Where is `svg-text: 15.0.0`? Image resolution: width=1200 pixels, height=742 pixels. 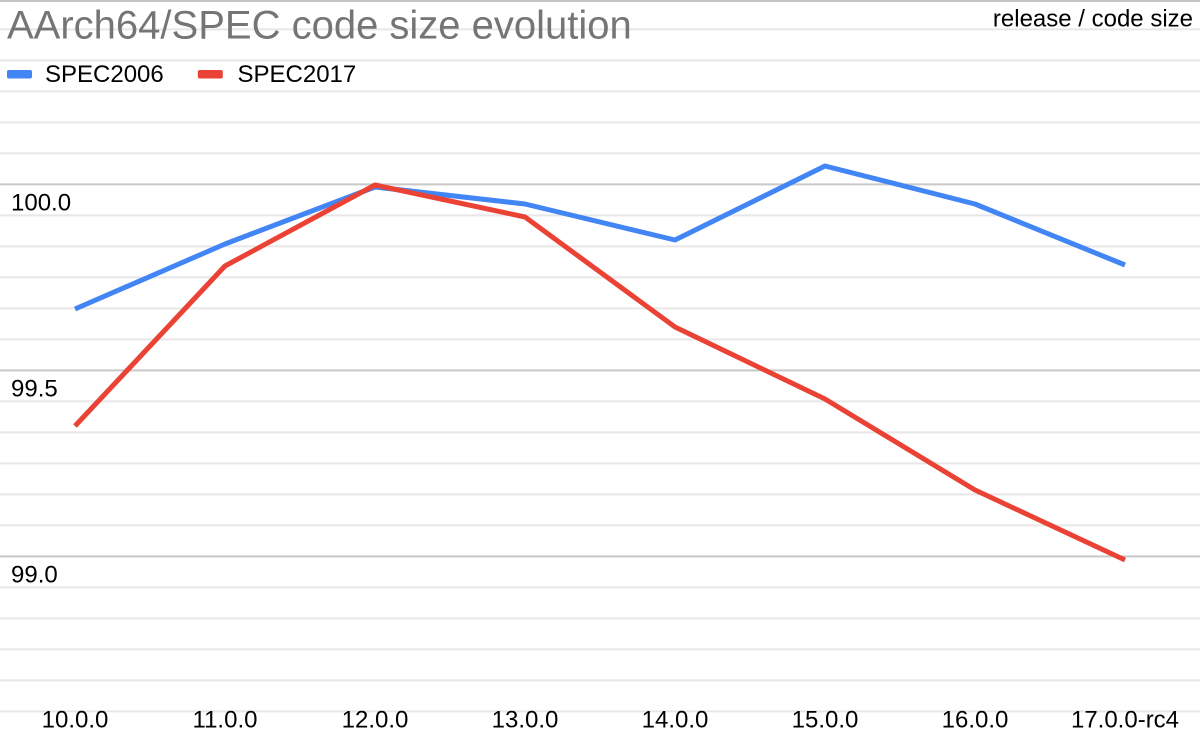 svg-text: 15.0.0 is located at coordinates (825, 719).